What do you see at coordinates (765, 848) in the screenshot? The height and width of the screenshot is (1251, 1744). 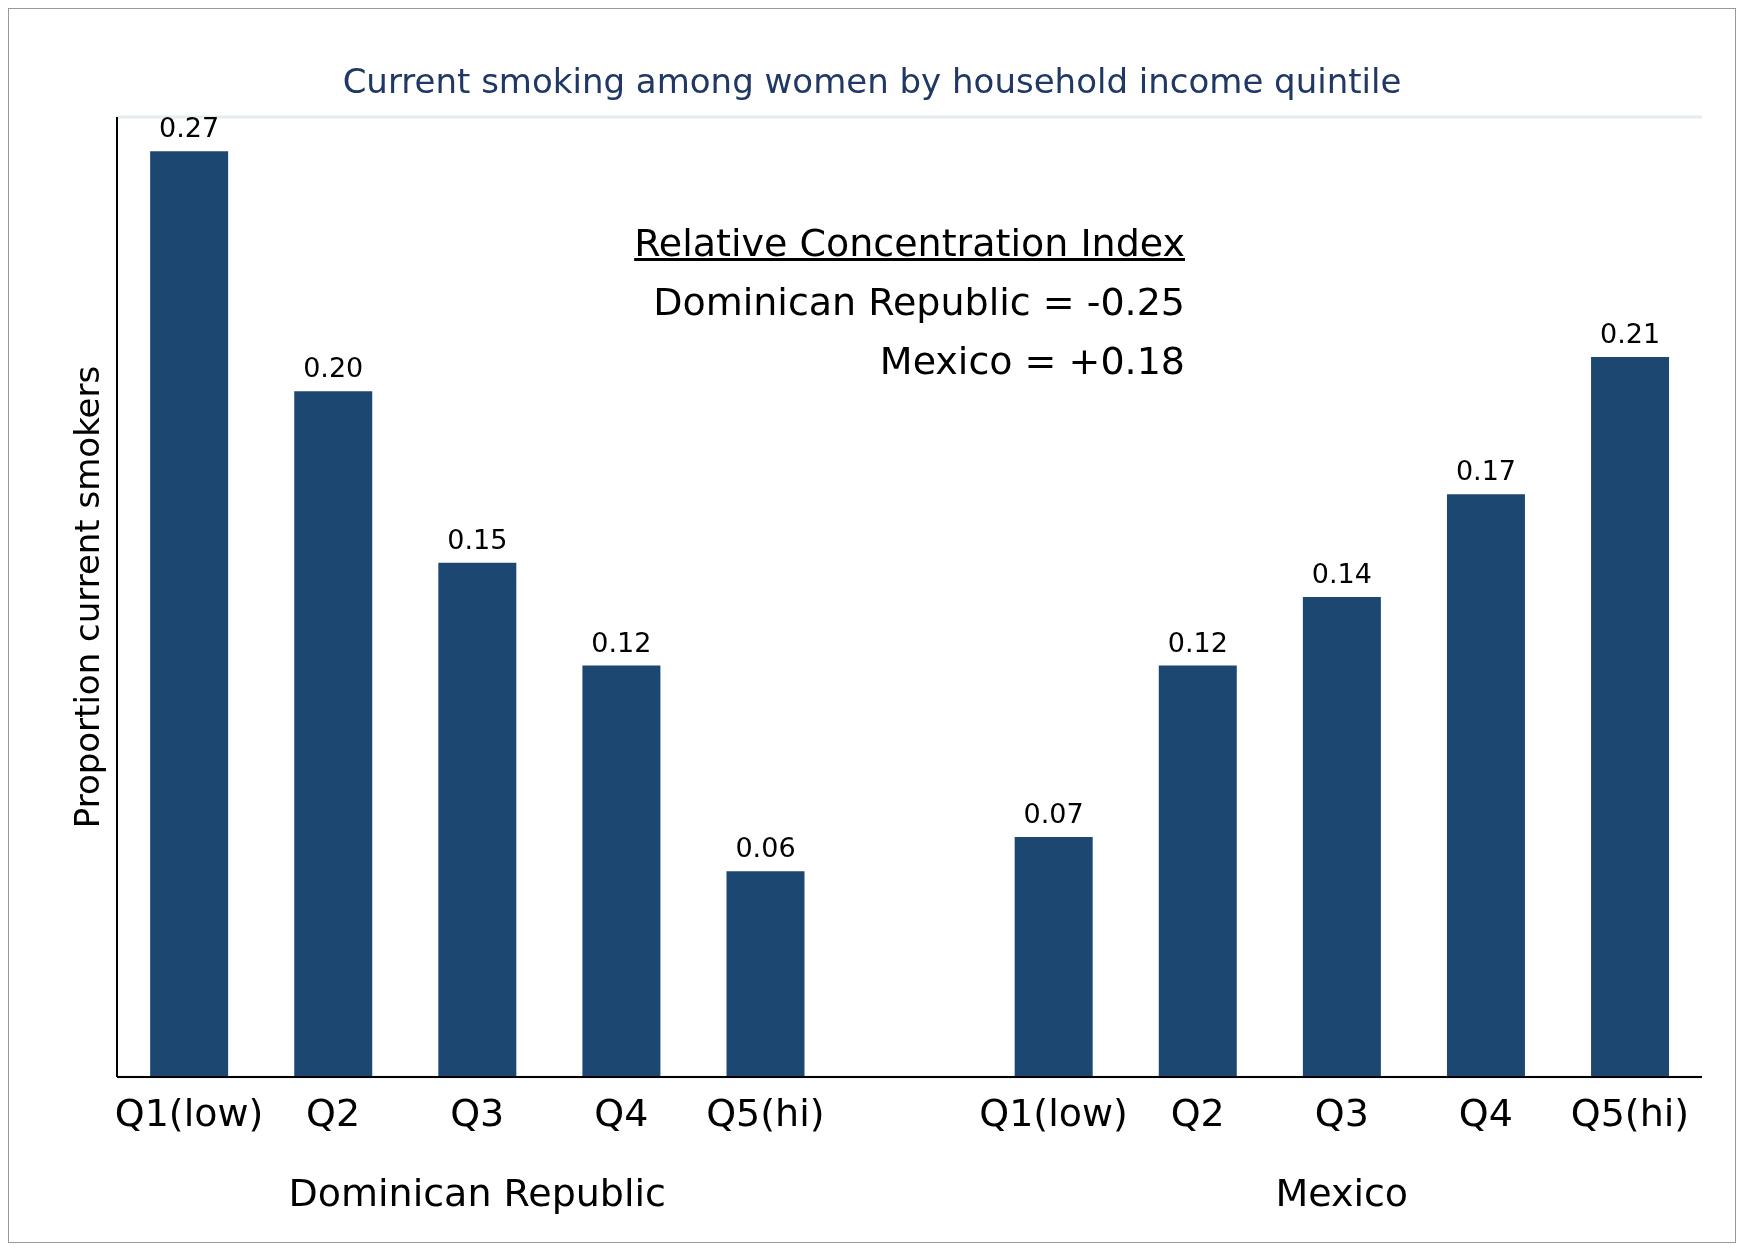 I see `data-label: 0.06` at bounding box center [765, 848].